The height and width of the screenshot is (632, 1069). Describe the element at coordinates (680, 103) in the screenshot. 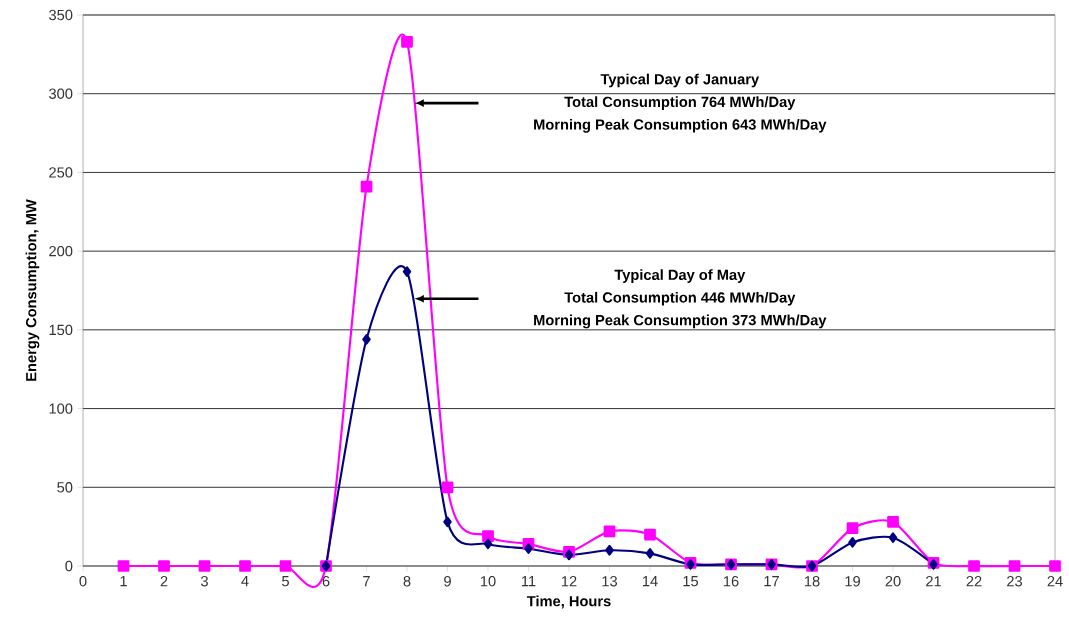

I see `annotation: Total Consumption 764 MWh/Day` at that location.